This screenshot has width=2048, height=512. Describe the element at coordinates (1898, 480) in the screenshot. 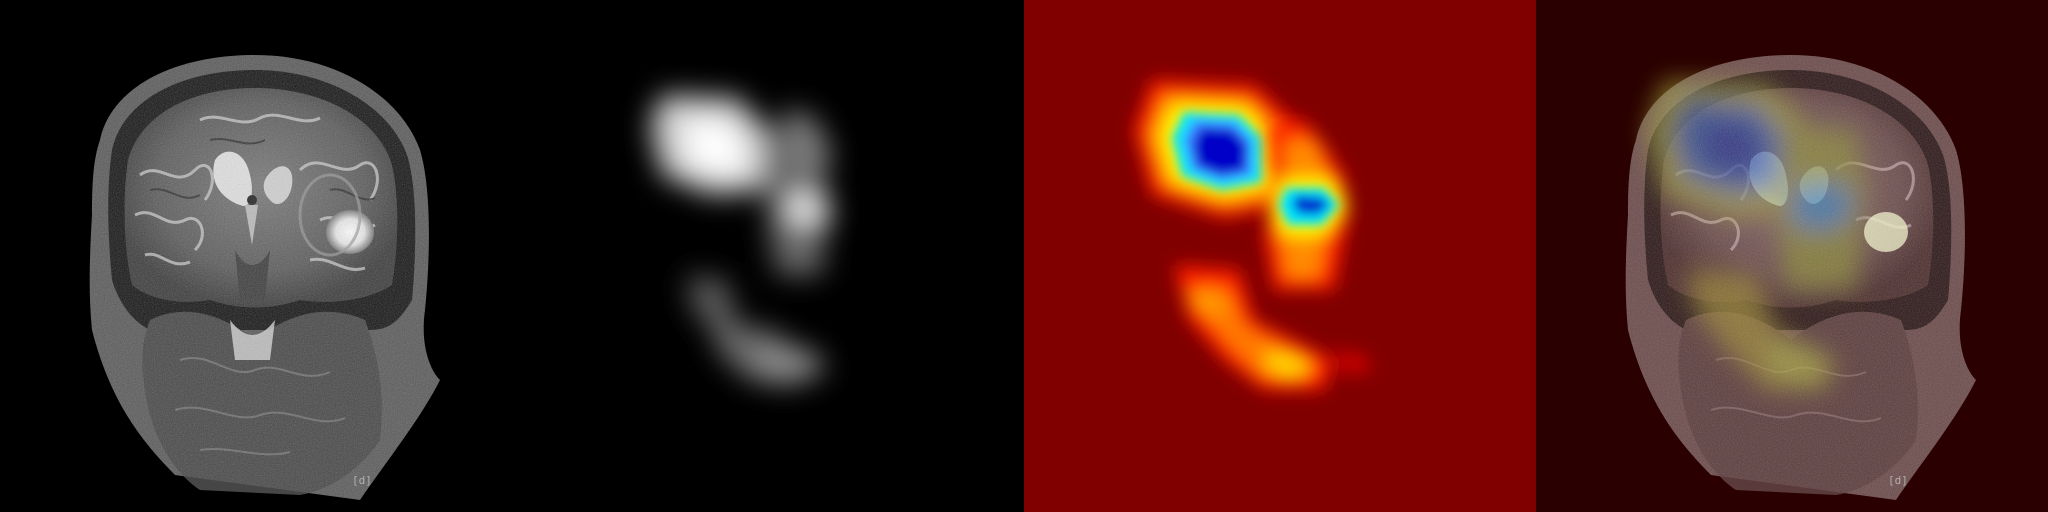

I see `orientation-marker-overlay: [d]` at that location.